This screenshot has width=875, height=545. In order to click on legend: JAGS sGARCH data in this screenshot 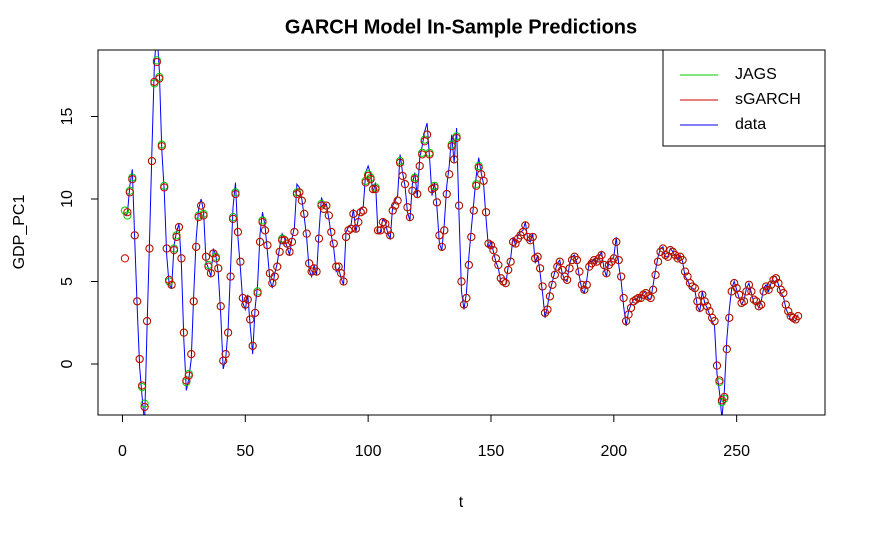, I will do `click(744, 98)`.